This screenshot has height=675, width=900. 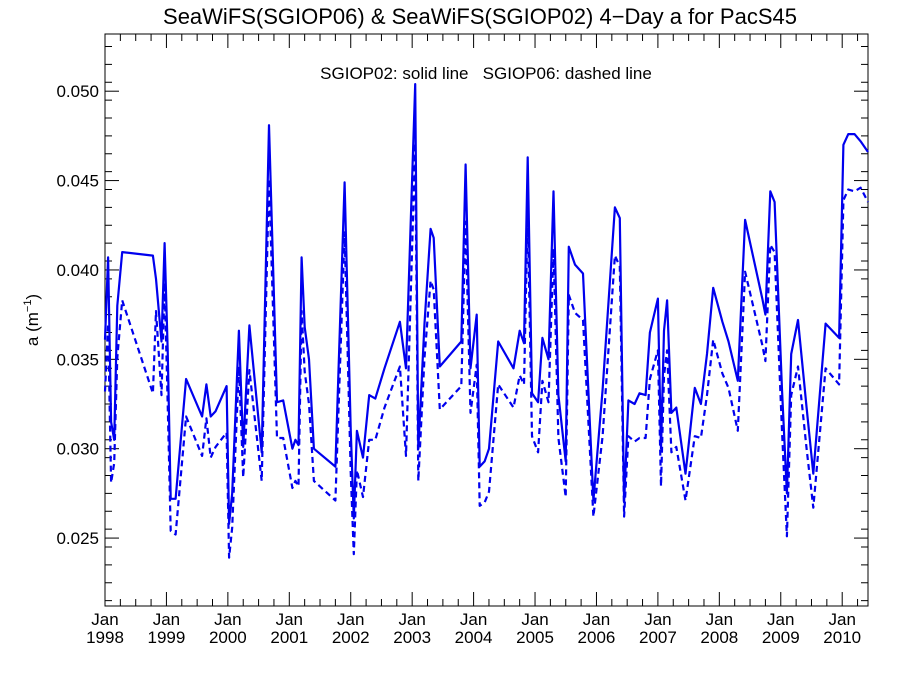 I want to click on line-style-annotation: SGIOP02: solid line SGIOP06: dashed line, so click(x=486, y=73).